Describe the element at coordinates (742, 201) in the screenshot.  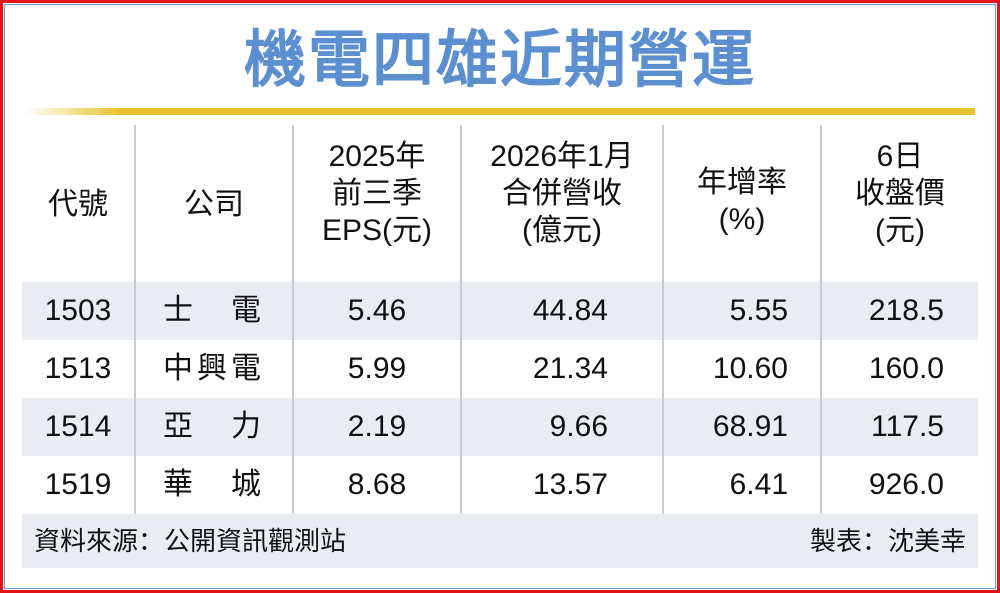
I see `header-yoy: 年增率 (%)` at that location.